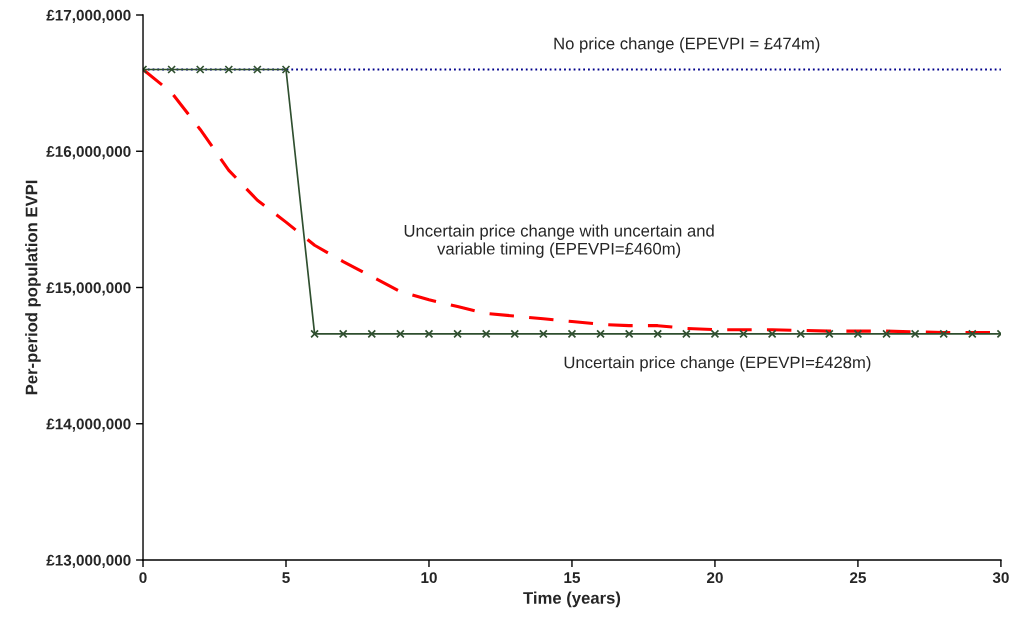  Describe the element at coordinates (88, 16) in the screenshot. I see `y-tick-label: £17,000,000` at that location.